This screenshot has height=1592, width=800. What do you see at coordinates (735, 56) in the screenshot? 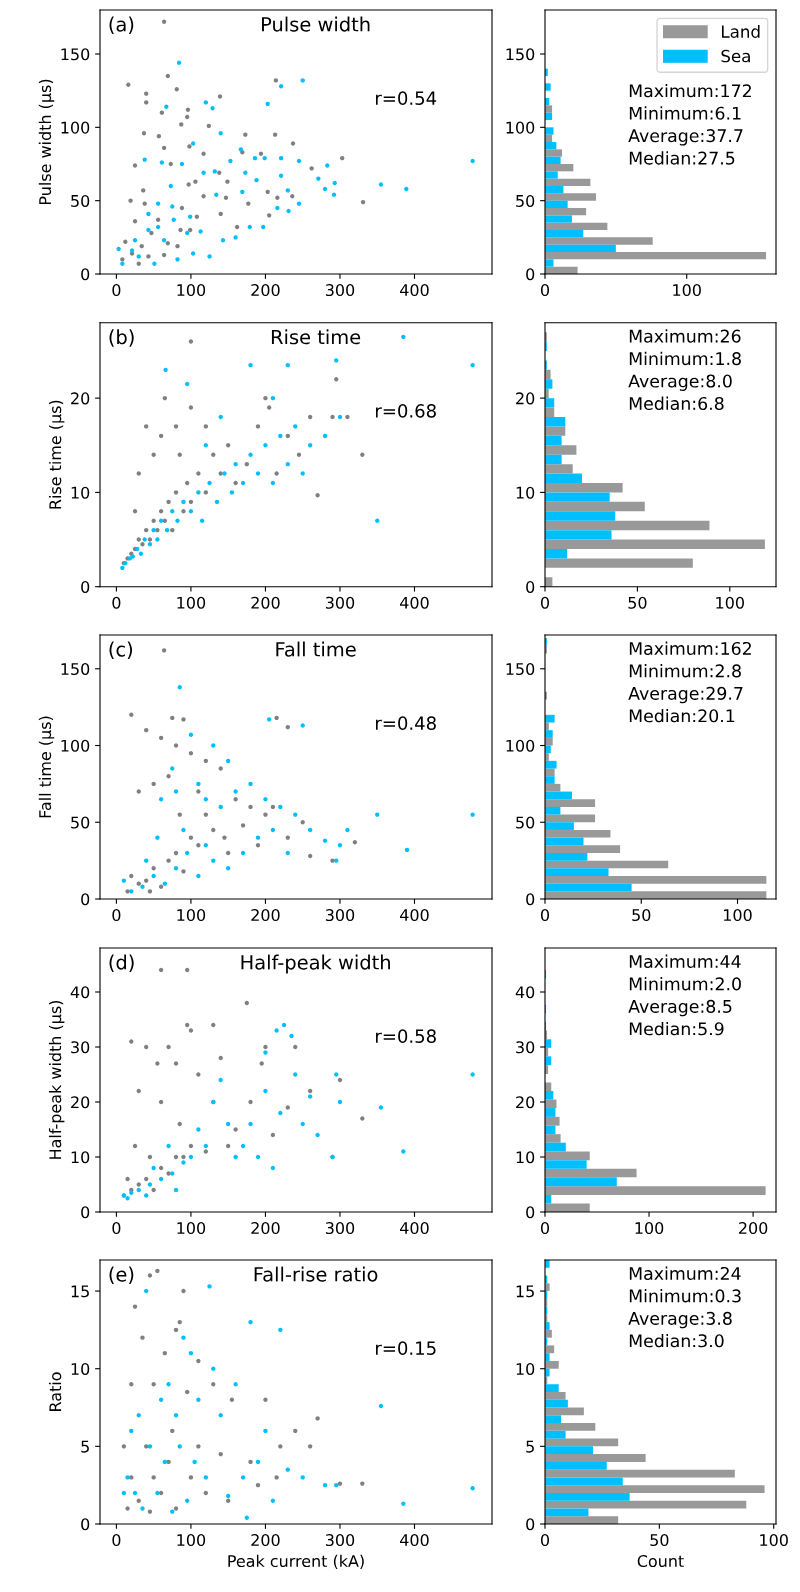
I see `legend-label: Sea` at bounding box center [735, 56].